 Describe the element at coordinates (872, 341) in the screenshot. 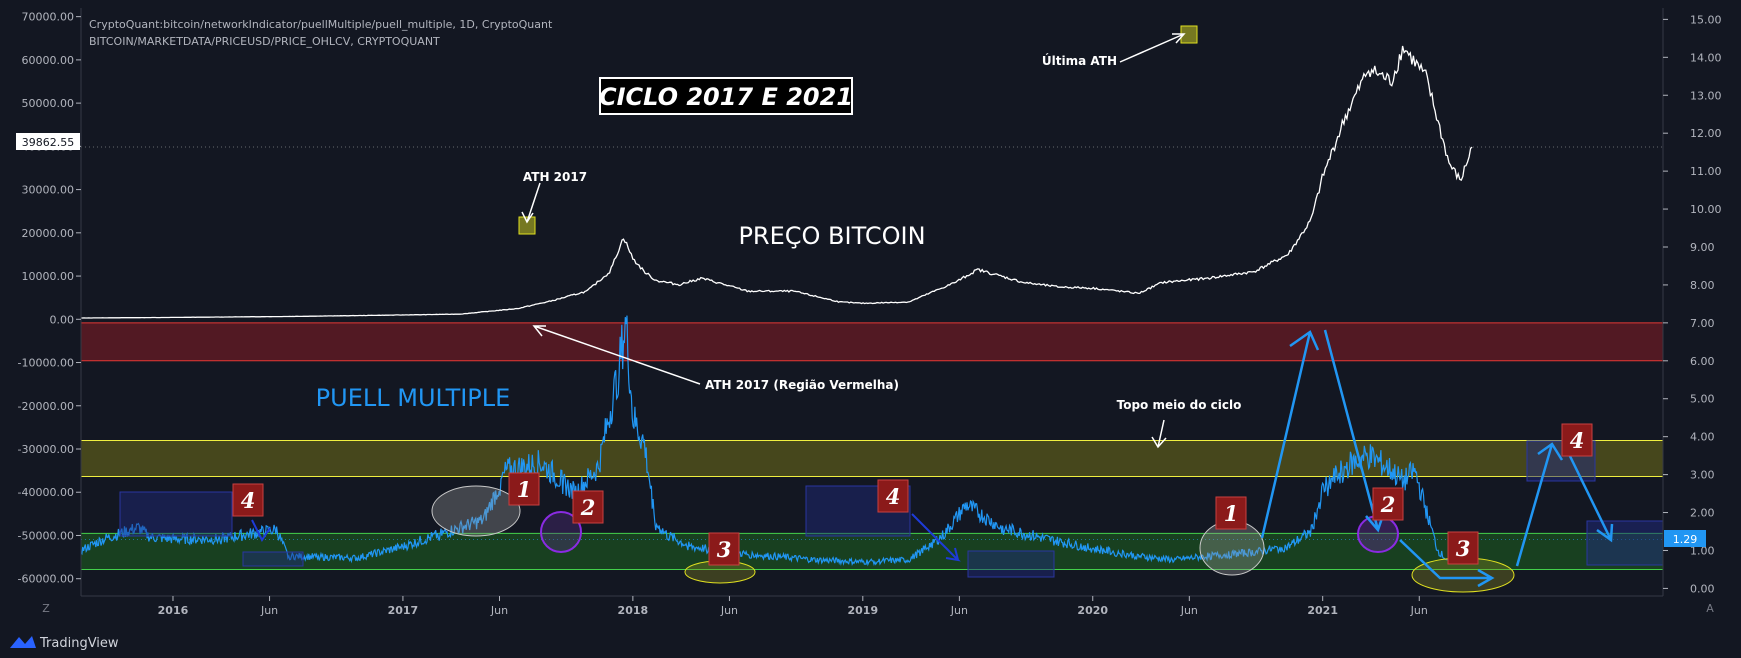

I see `zone-red` at that location.